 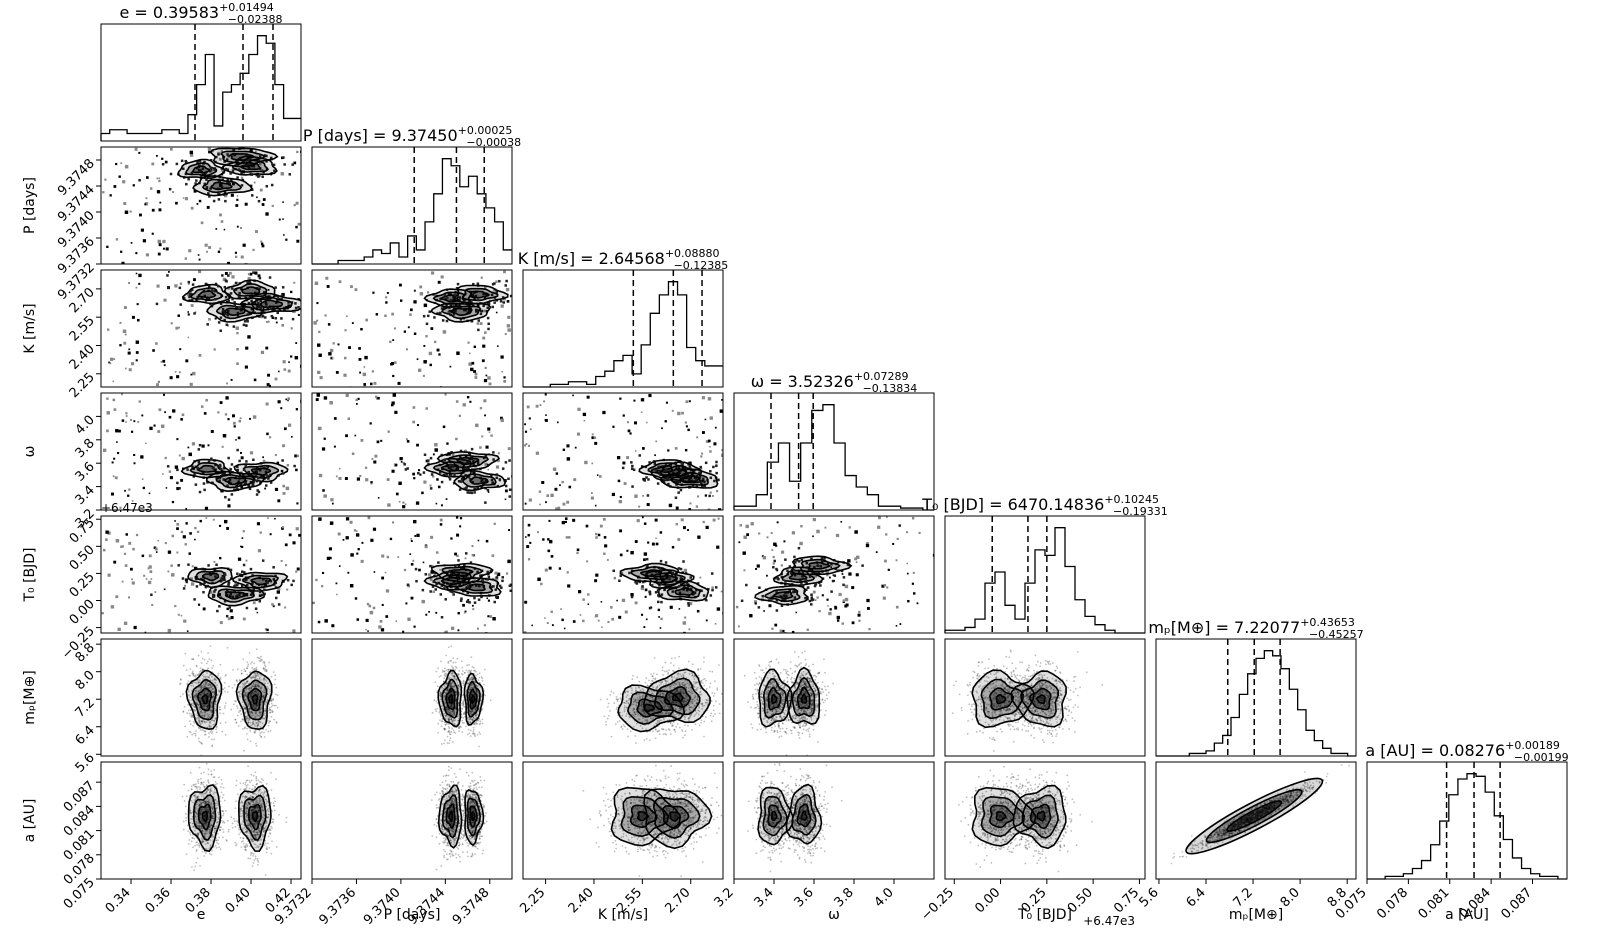 I want to click on title-err-plus-e: +0.01494, so click(x=246, y=7).